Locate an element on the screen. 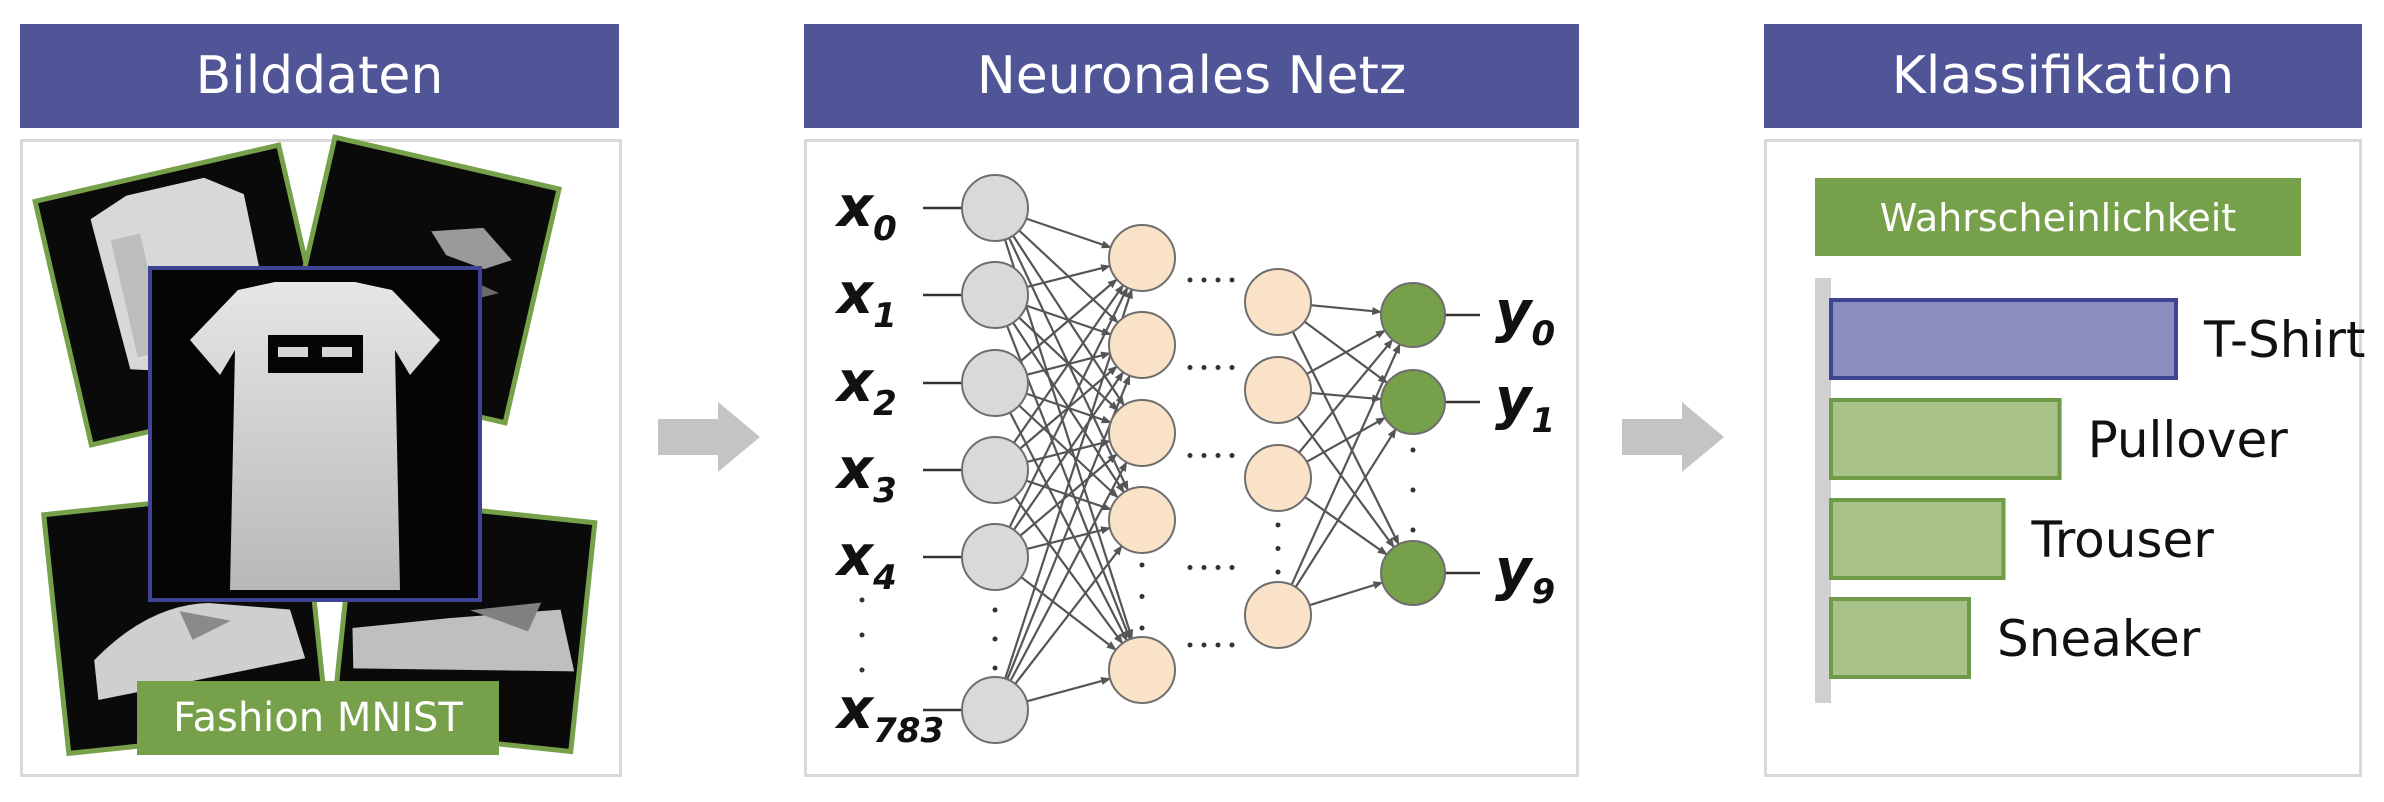 The image size is (2384, 802). input-label: x4 is located at coordinates (865, 561).